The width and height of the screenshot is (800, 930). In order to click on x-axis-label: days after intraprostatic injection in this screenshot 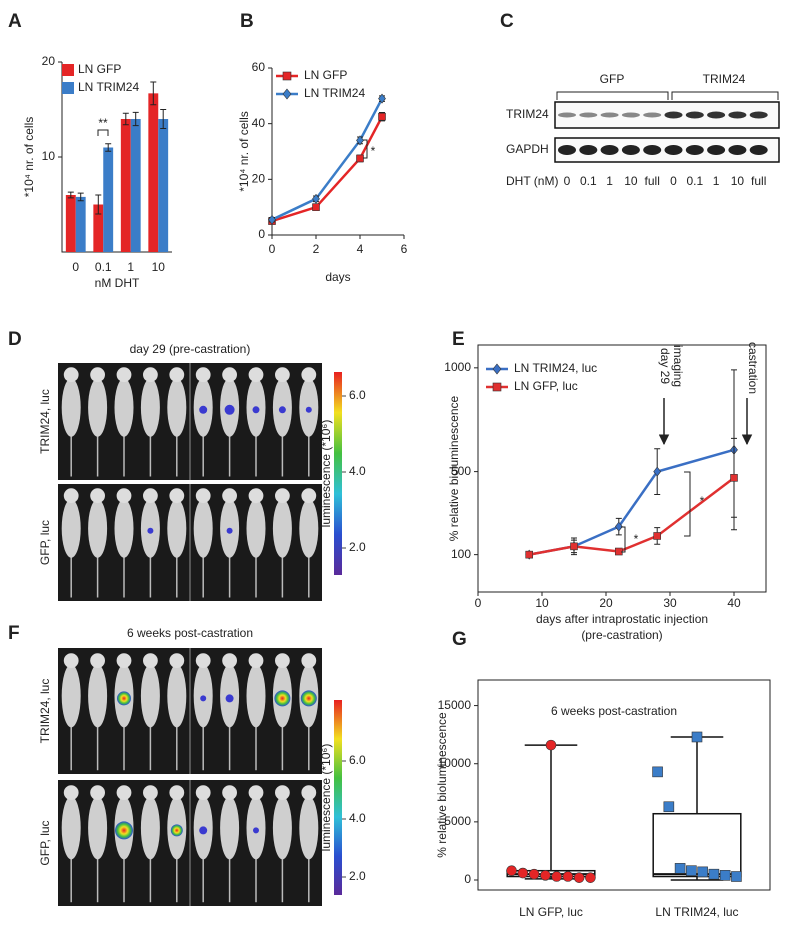, I will do `click(622, 619)`.